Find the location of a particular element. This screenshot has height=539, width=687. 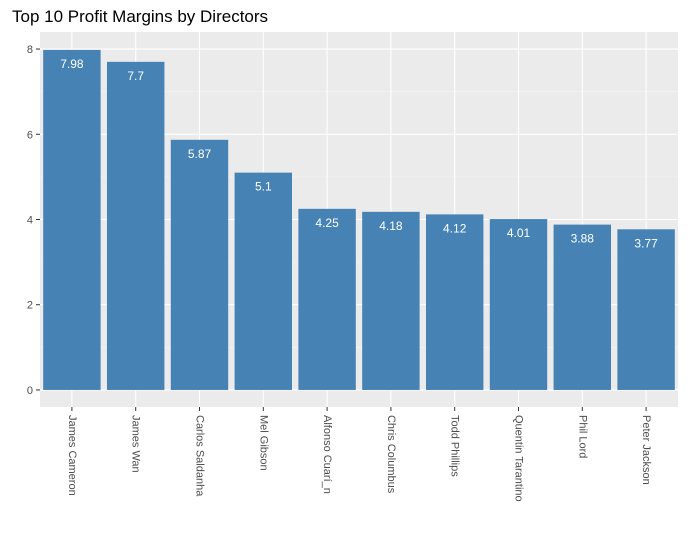

data-label: 5.87 is located at coordinates (200, 154).